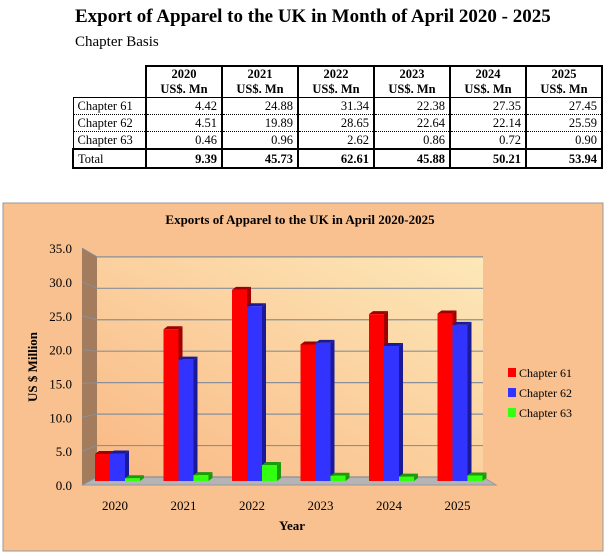  I want to click on table-cell: 31.34, so click(336, 106).